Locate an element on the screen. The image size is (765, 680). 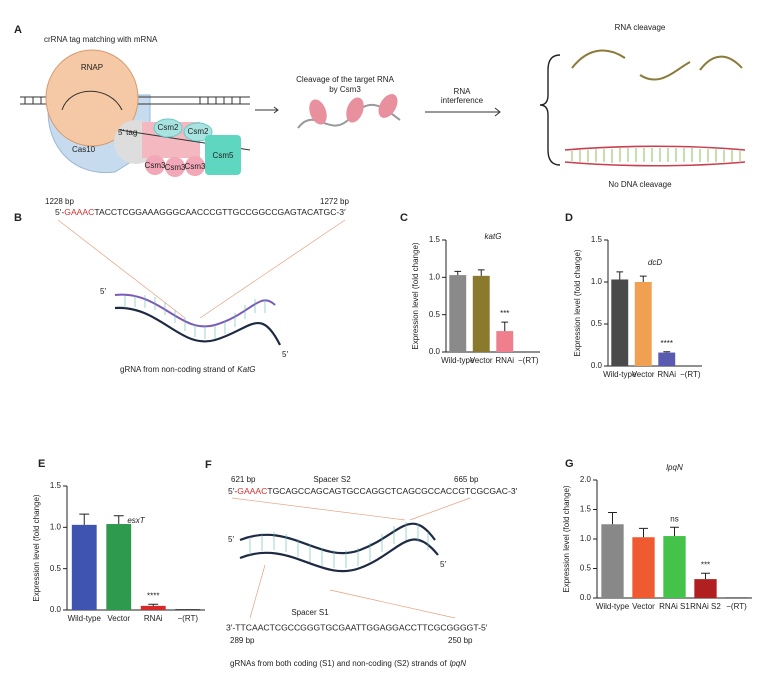
dsrna is located at coordinates (655, 156).